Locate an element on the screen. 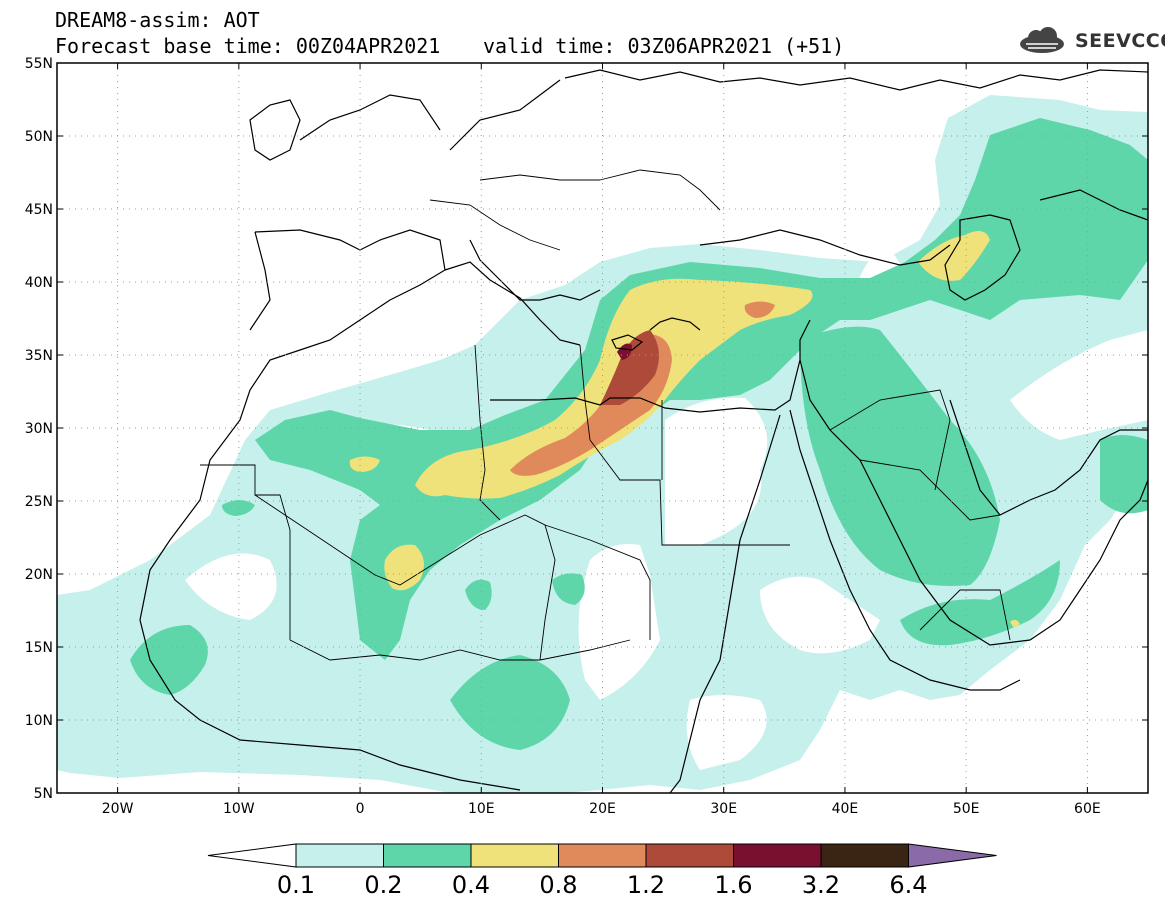  lat-label: 35N is located at coordinates (39, 356).